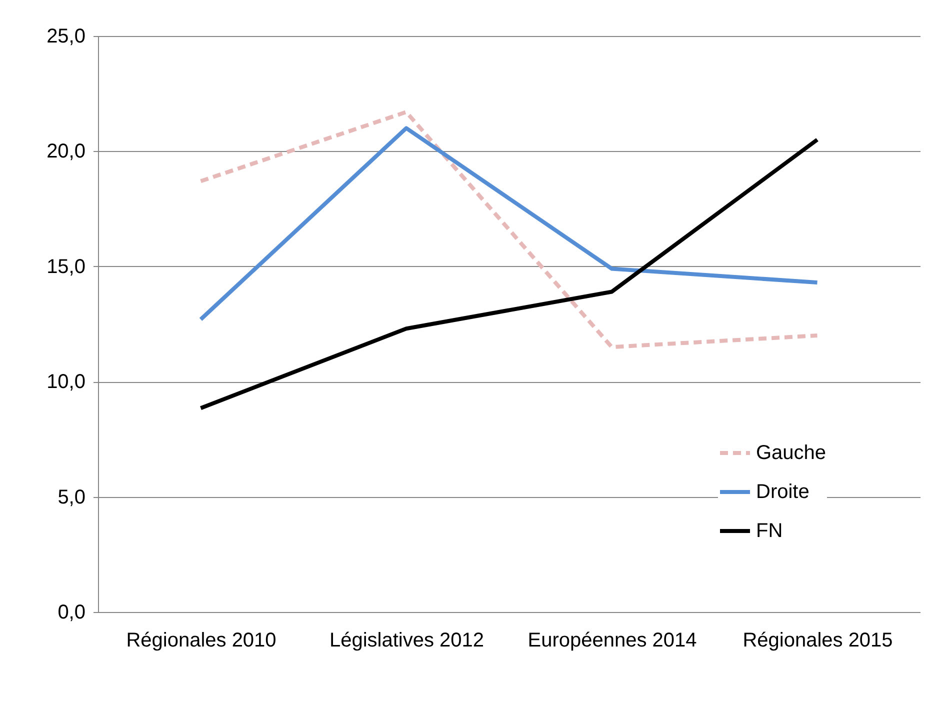  Describe the element at coordinates (783, 492) in the screenshot. I see `legend-label: Droite` at that location.